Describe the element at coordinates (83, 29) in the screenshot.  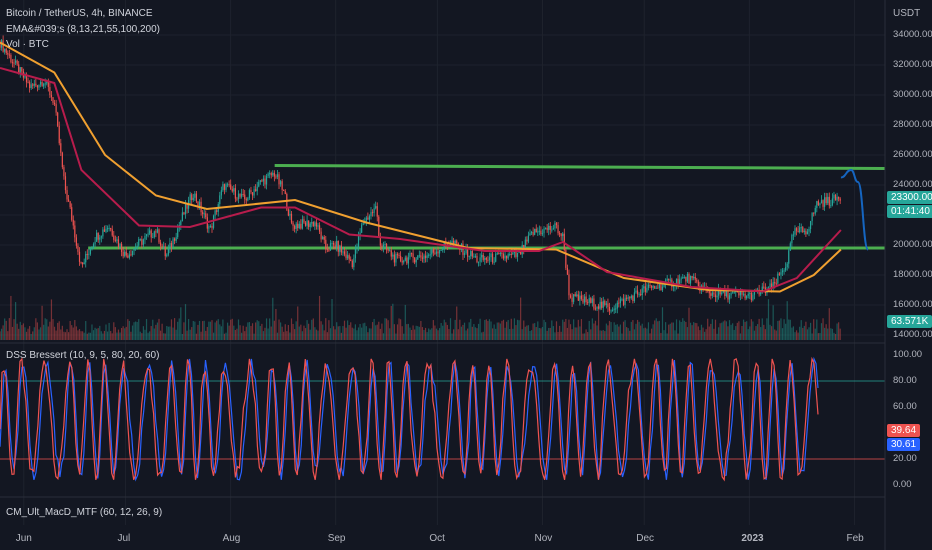
I see `ema-legend: EMA&#039;s (8,13,21,55,100,200)` at that location.